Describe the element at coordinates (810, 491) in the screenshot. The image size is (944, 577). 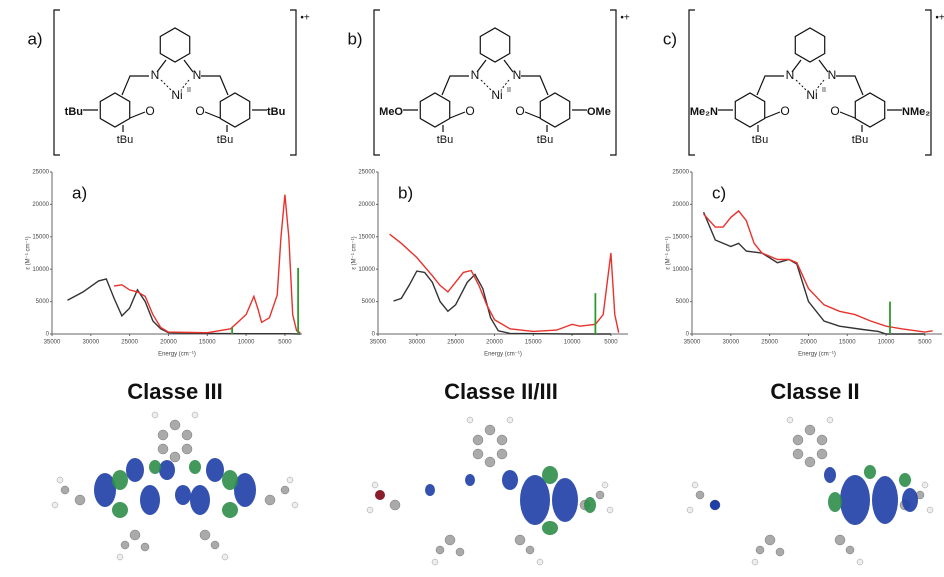
I see `orbital-c` at that location.